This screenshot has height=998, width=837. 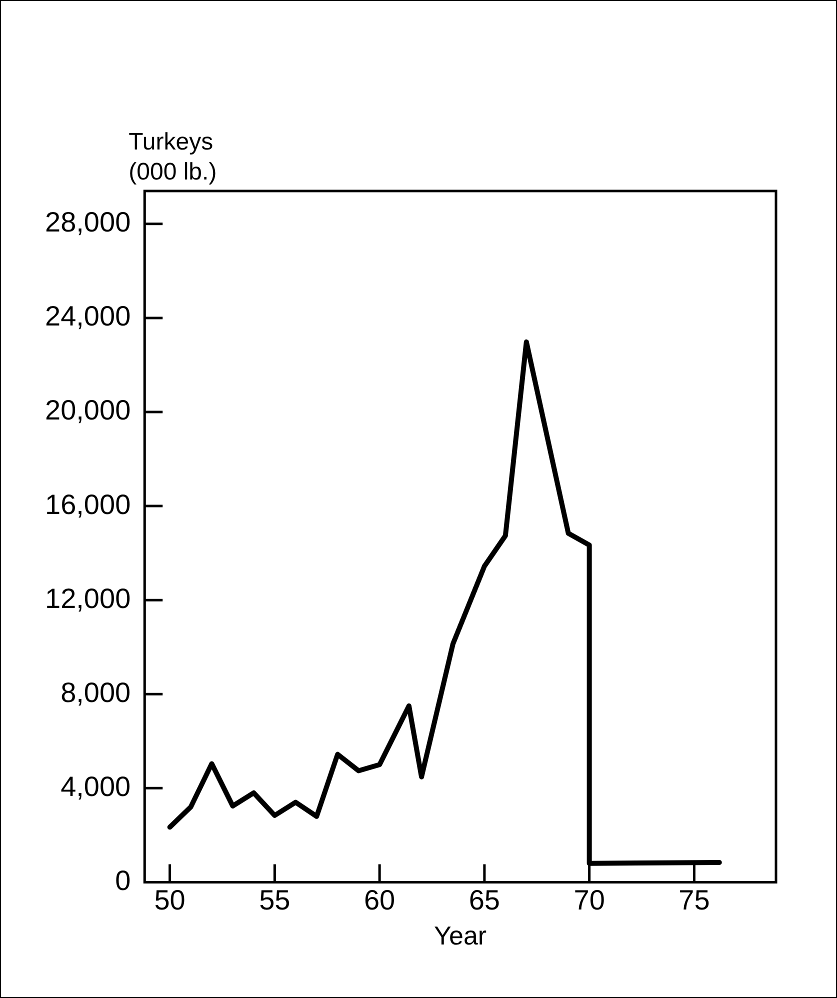 I want to click on y-tick-label: 24,000, so click(x=88, y=316).